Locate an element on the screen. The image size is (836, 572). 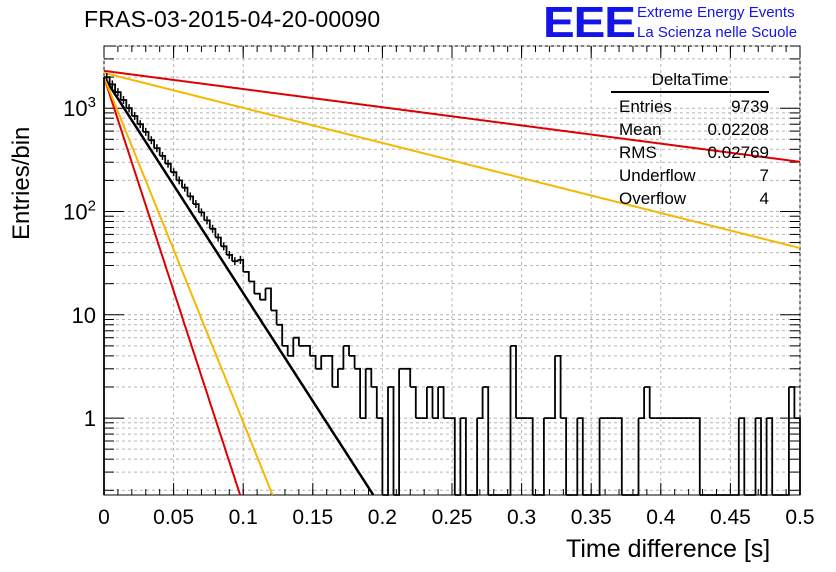
x-tick-label: 0.35 is located at coordinates (591, 517).